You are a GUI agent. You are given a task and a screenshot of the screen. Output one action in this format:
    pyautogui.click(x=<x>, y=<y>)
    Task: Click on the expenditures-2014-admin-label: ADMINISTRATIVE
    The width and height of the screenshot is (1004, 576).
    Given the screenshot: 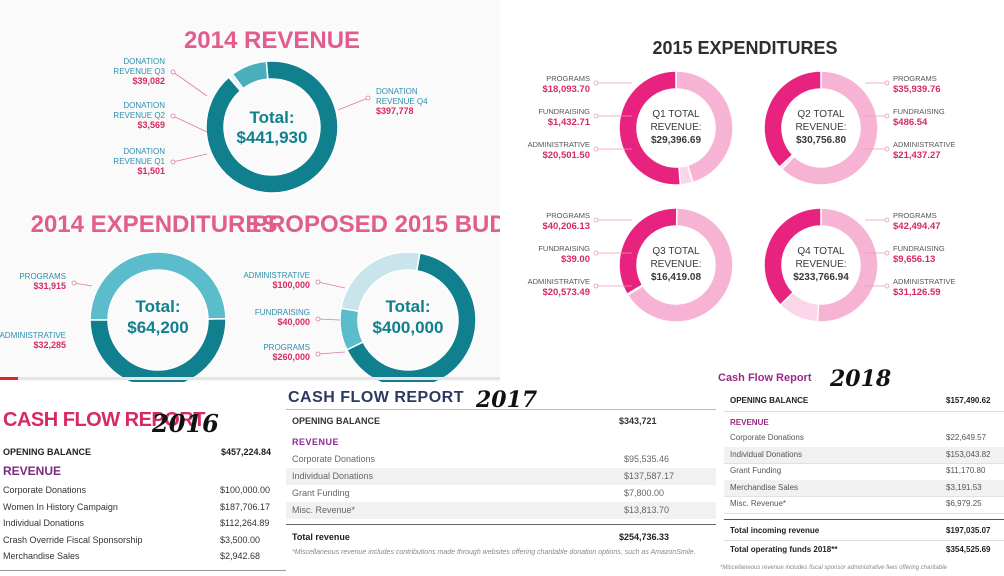 What is the action you would take?
    pyautogui.click(x=33, y=335)
    